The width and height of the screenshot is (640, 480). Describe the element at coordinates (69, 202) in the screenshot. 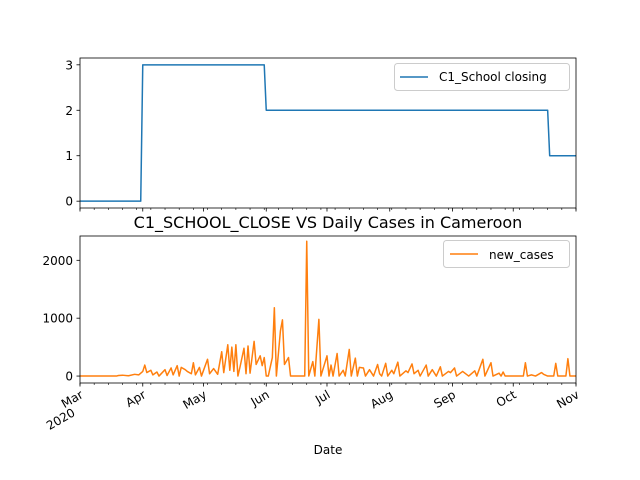

I see `top-y-tick-label: 0` at that location.